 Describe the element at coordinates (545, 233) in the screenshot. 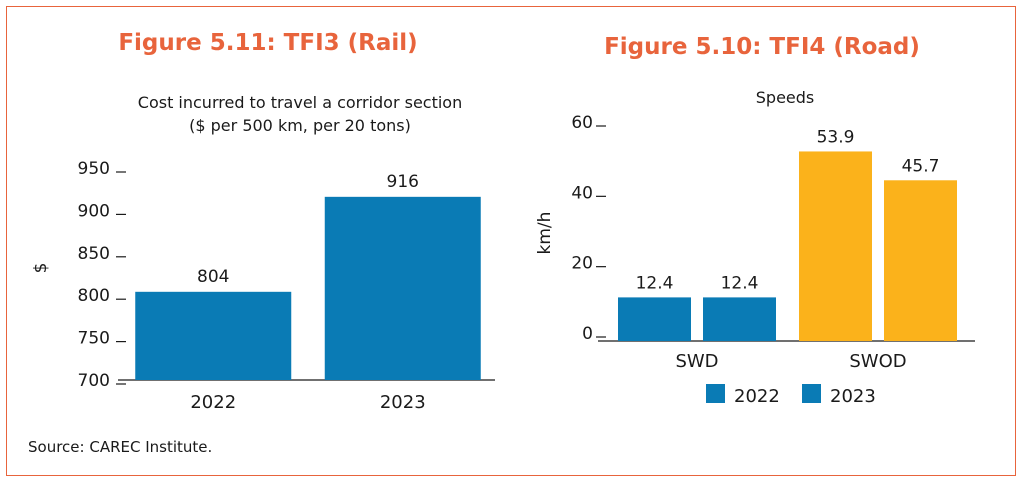

I see `road-y-axis-label: km/h` at that location.